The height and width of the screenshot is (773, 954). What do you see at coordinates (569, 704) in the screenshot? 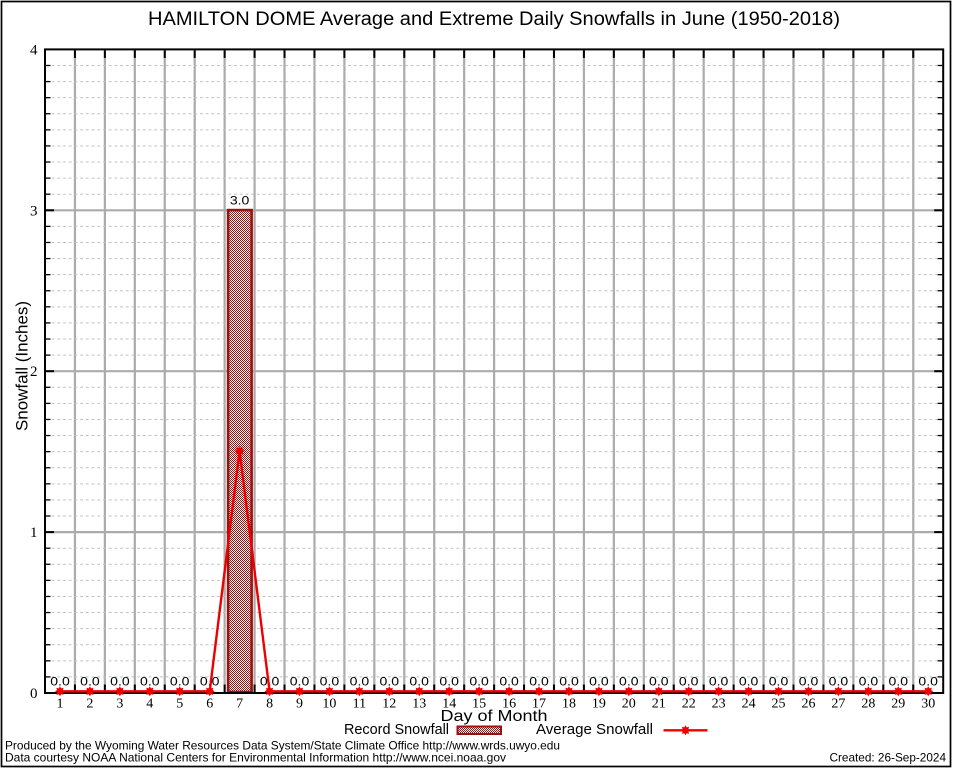
I see `svg-text: 18` at bounding box center [569, 704].